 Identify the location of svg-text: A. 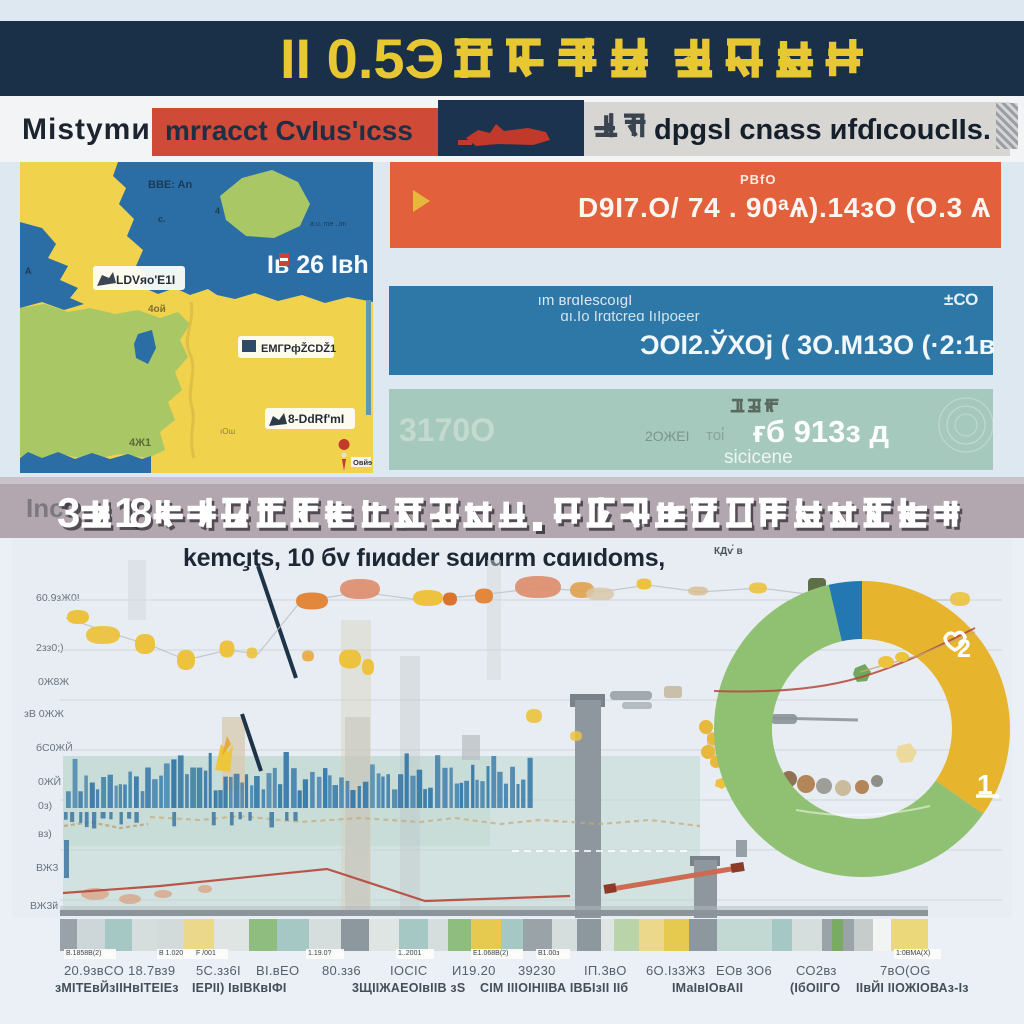
(28, 271).